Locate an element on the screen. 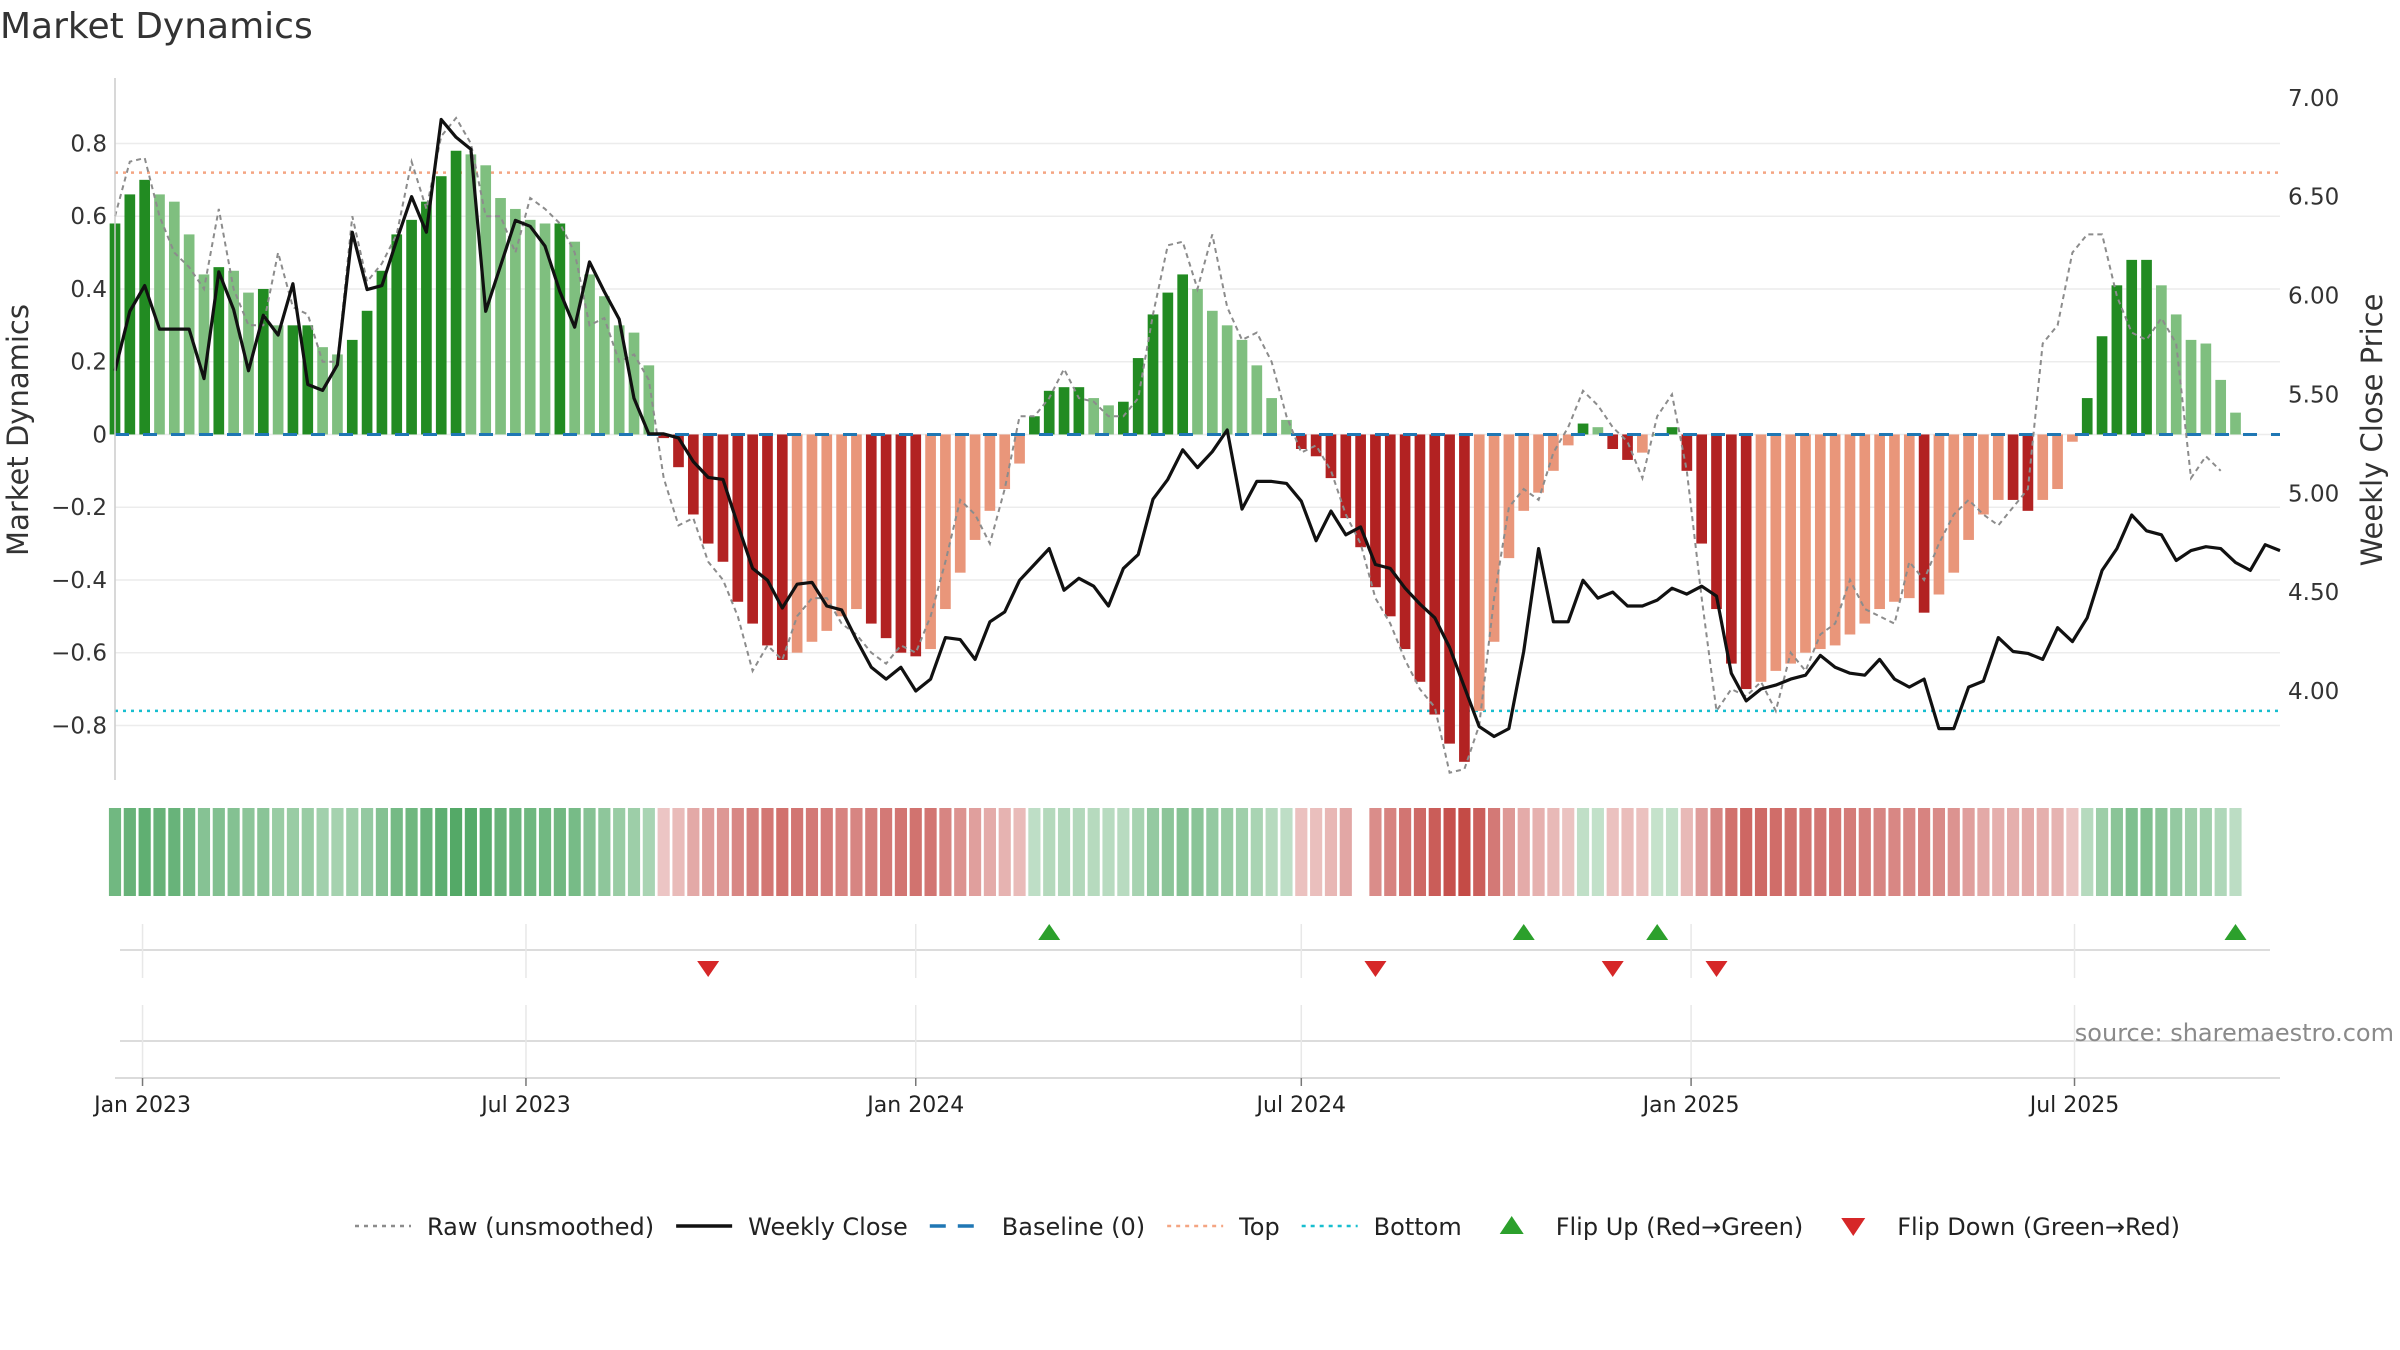 Image resolution: width=2400 pixels, height=1350 pixels. right-axis-label: Weekly Close Price is located at coordinates (2372, 430).